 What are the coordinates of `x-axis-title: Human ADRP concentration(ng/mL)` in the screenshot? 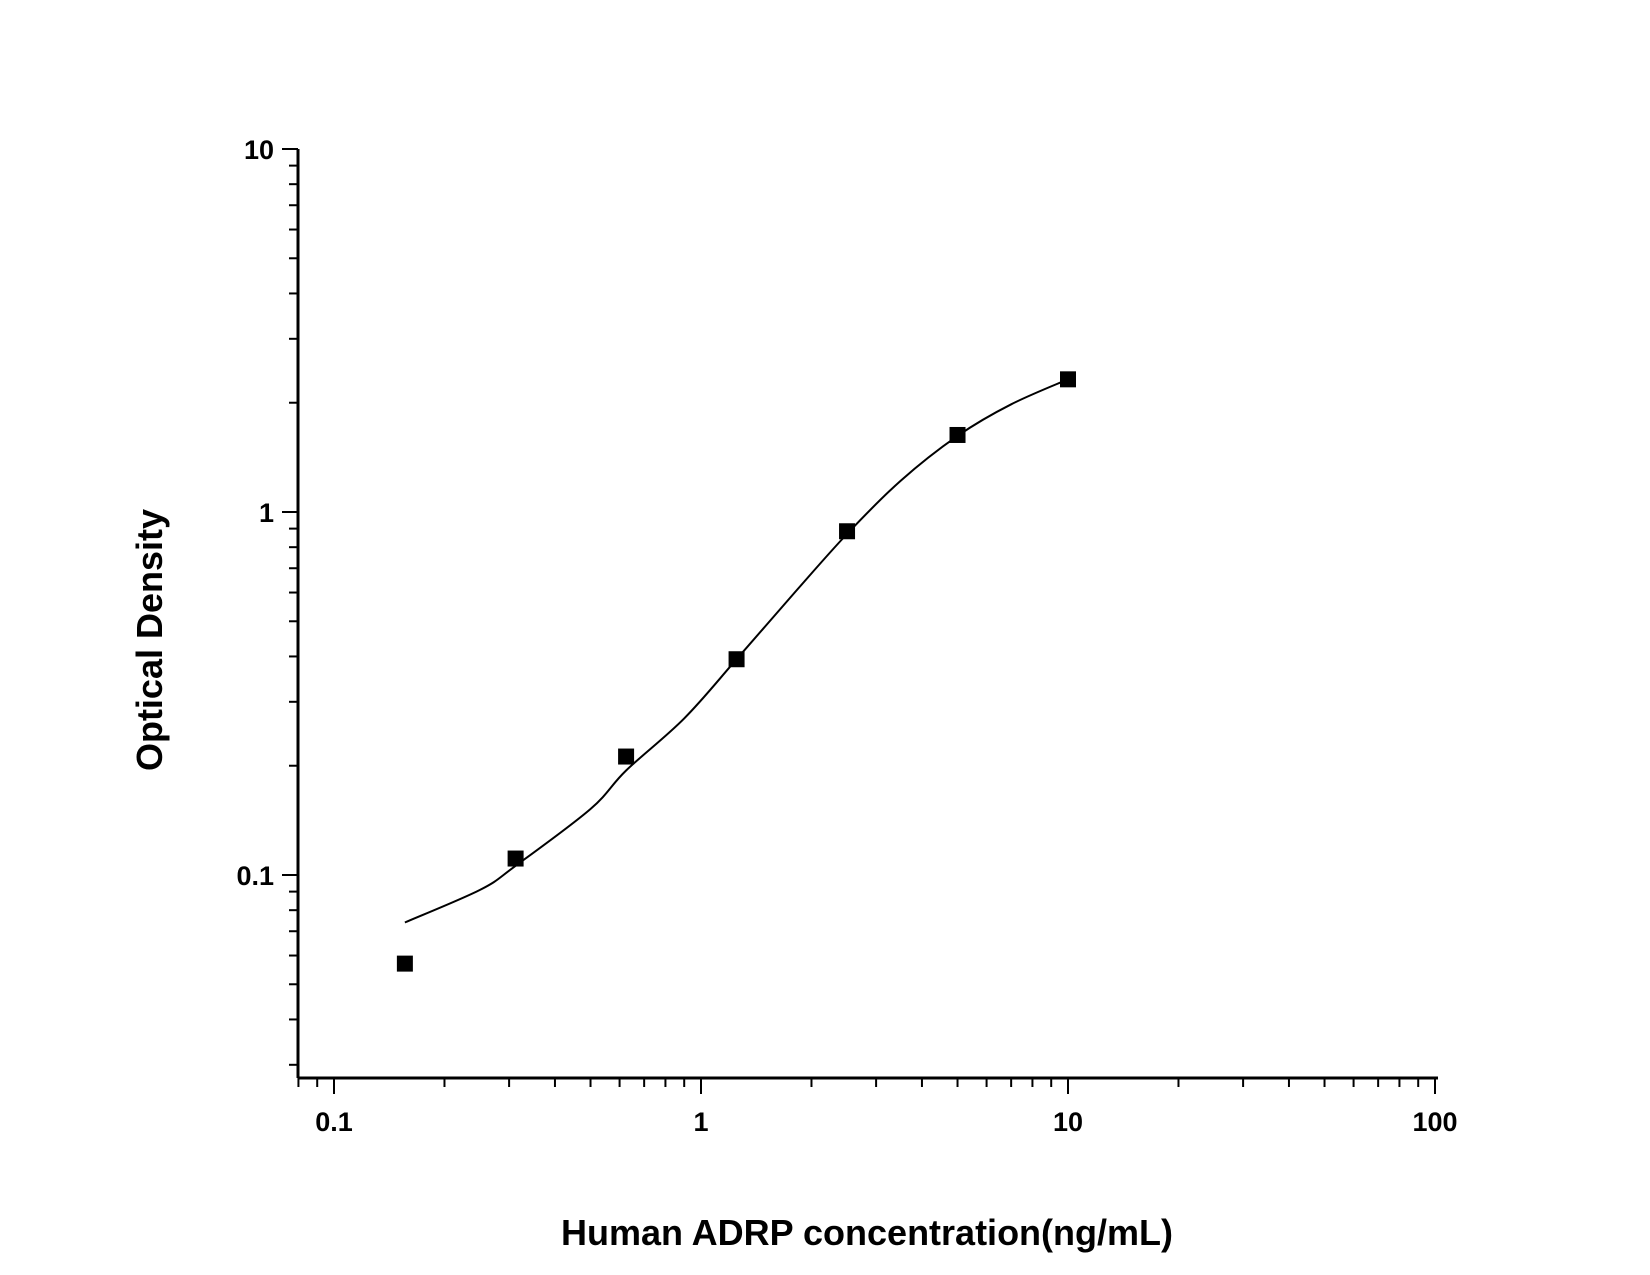 It's located at (867, 1232).